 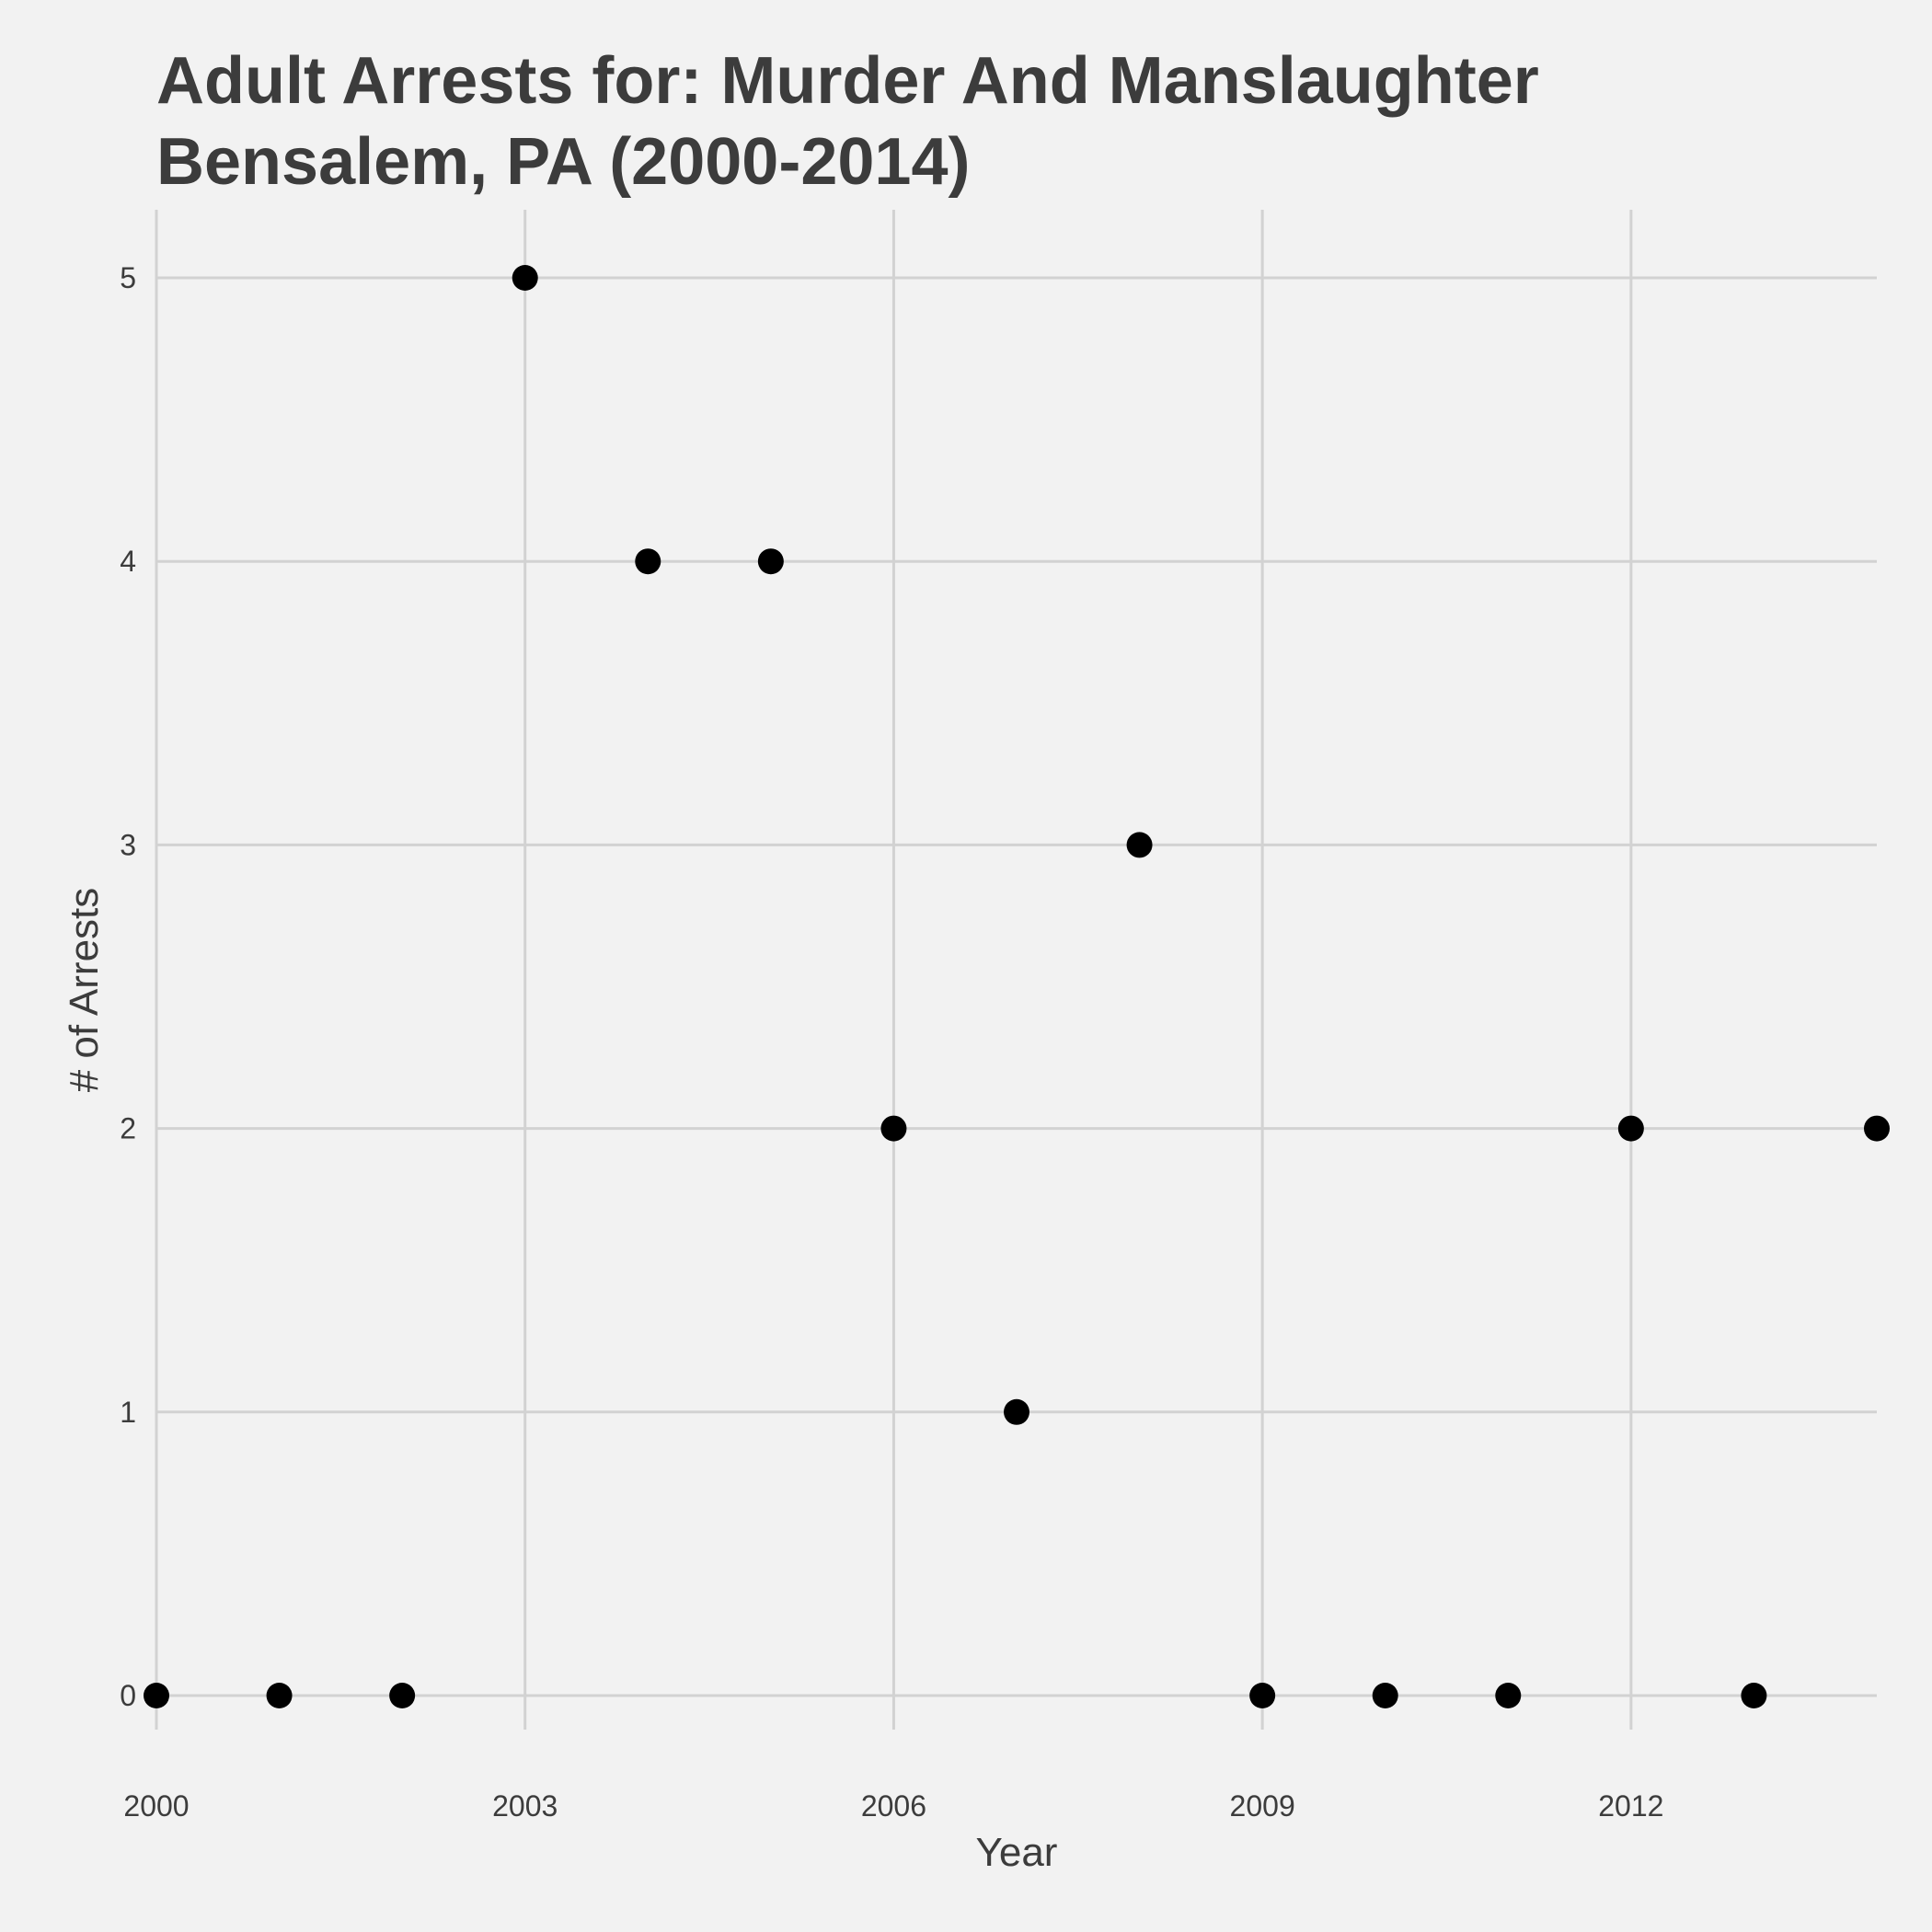 I want to click on data-point-2003, so click(x=525, y=278).